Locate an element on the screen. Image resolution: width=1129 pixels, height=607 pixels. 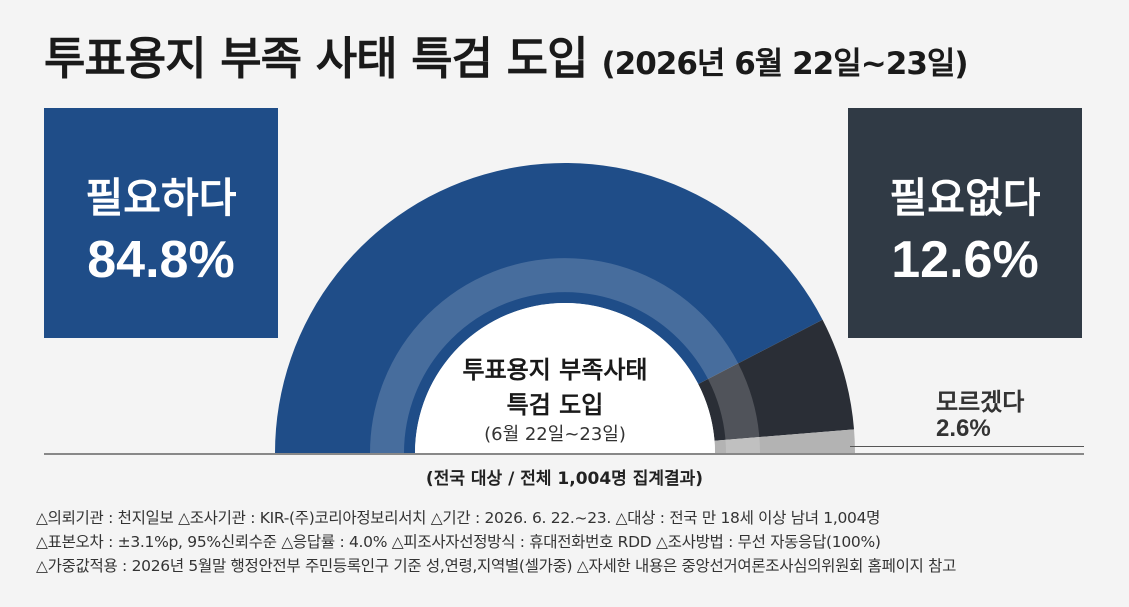
legend-label-dont-know: 모르겠다 is located at coordinates (980, 402).